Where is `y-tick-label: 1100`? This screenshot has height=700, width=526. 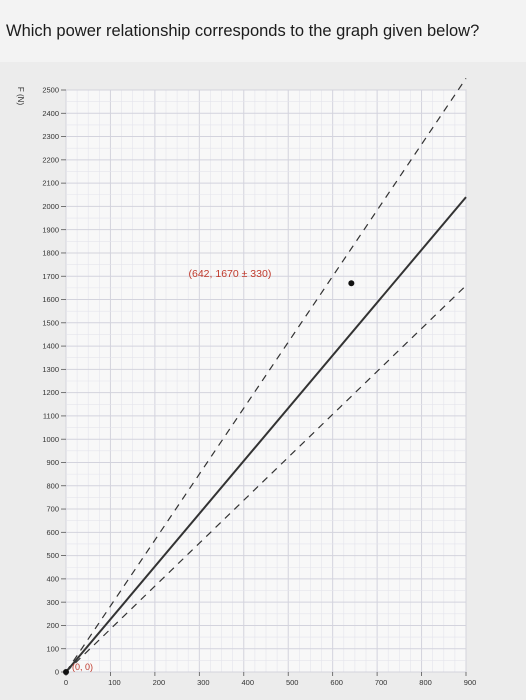
y-tick-label: 1100 is located at coordinates (51, 416).